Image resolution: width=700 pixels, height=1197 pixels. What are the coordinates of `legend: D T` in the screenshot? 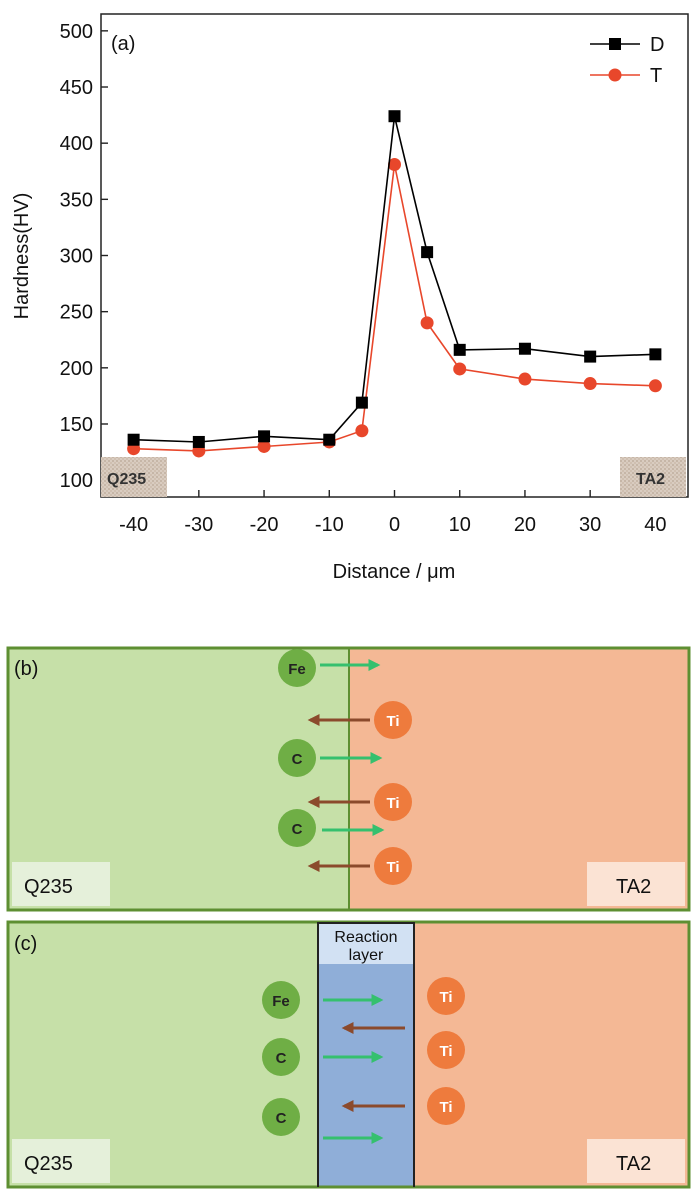 It's located at (627, 60).